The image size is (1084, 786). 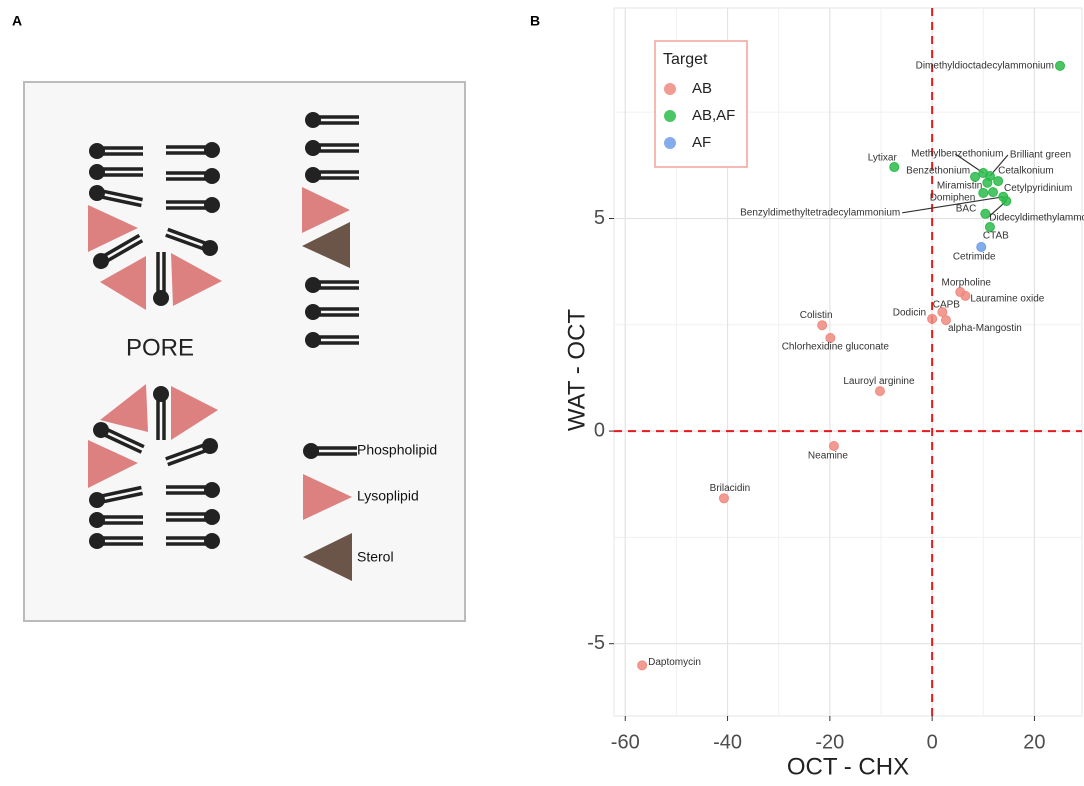 What do you see at coordinates (985, 328) in the screenshot?
I see `point-label: alpha-Mangostin` at bounding box center [985, 328].